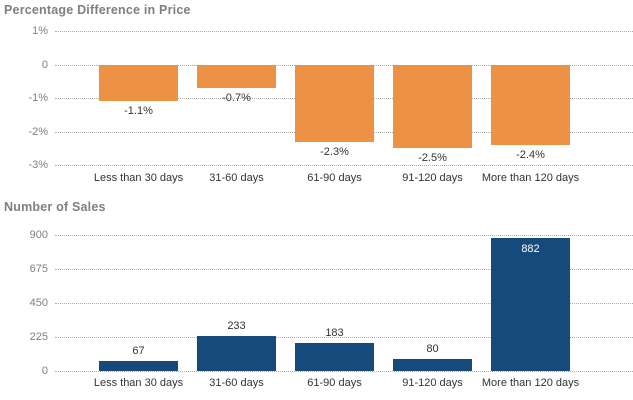  What do you see at coordinates (334, 333) in the screenshot?
I see `bar-value-label: 183` at bounding box center [334, 333].